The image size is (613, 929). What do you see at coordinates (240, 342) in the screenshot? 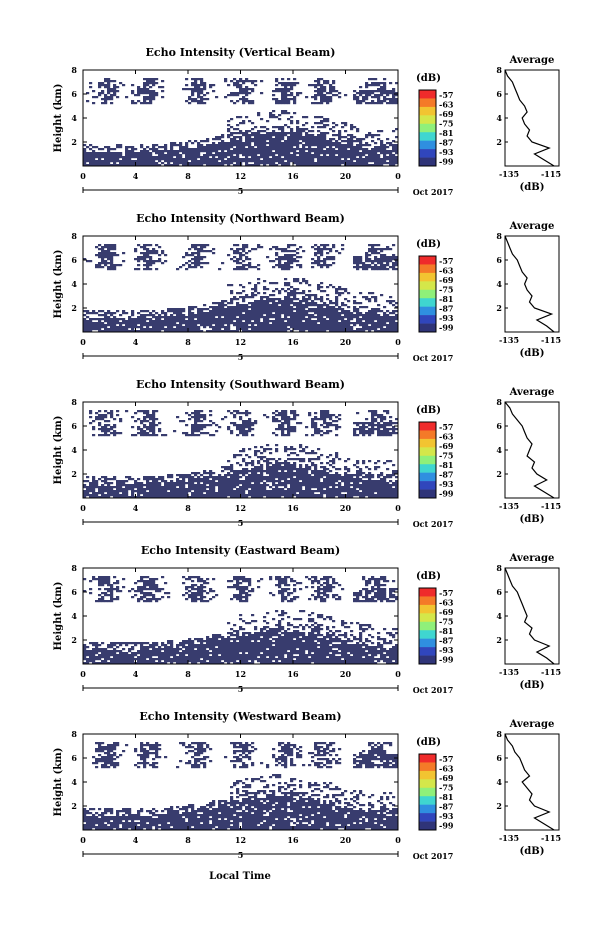
I see `x-tick-label: 12` at bounding box center [240, 342].